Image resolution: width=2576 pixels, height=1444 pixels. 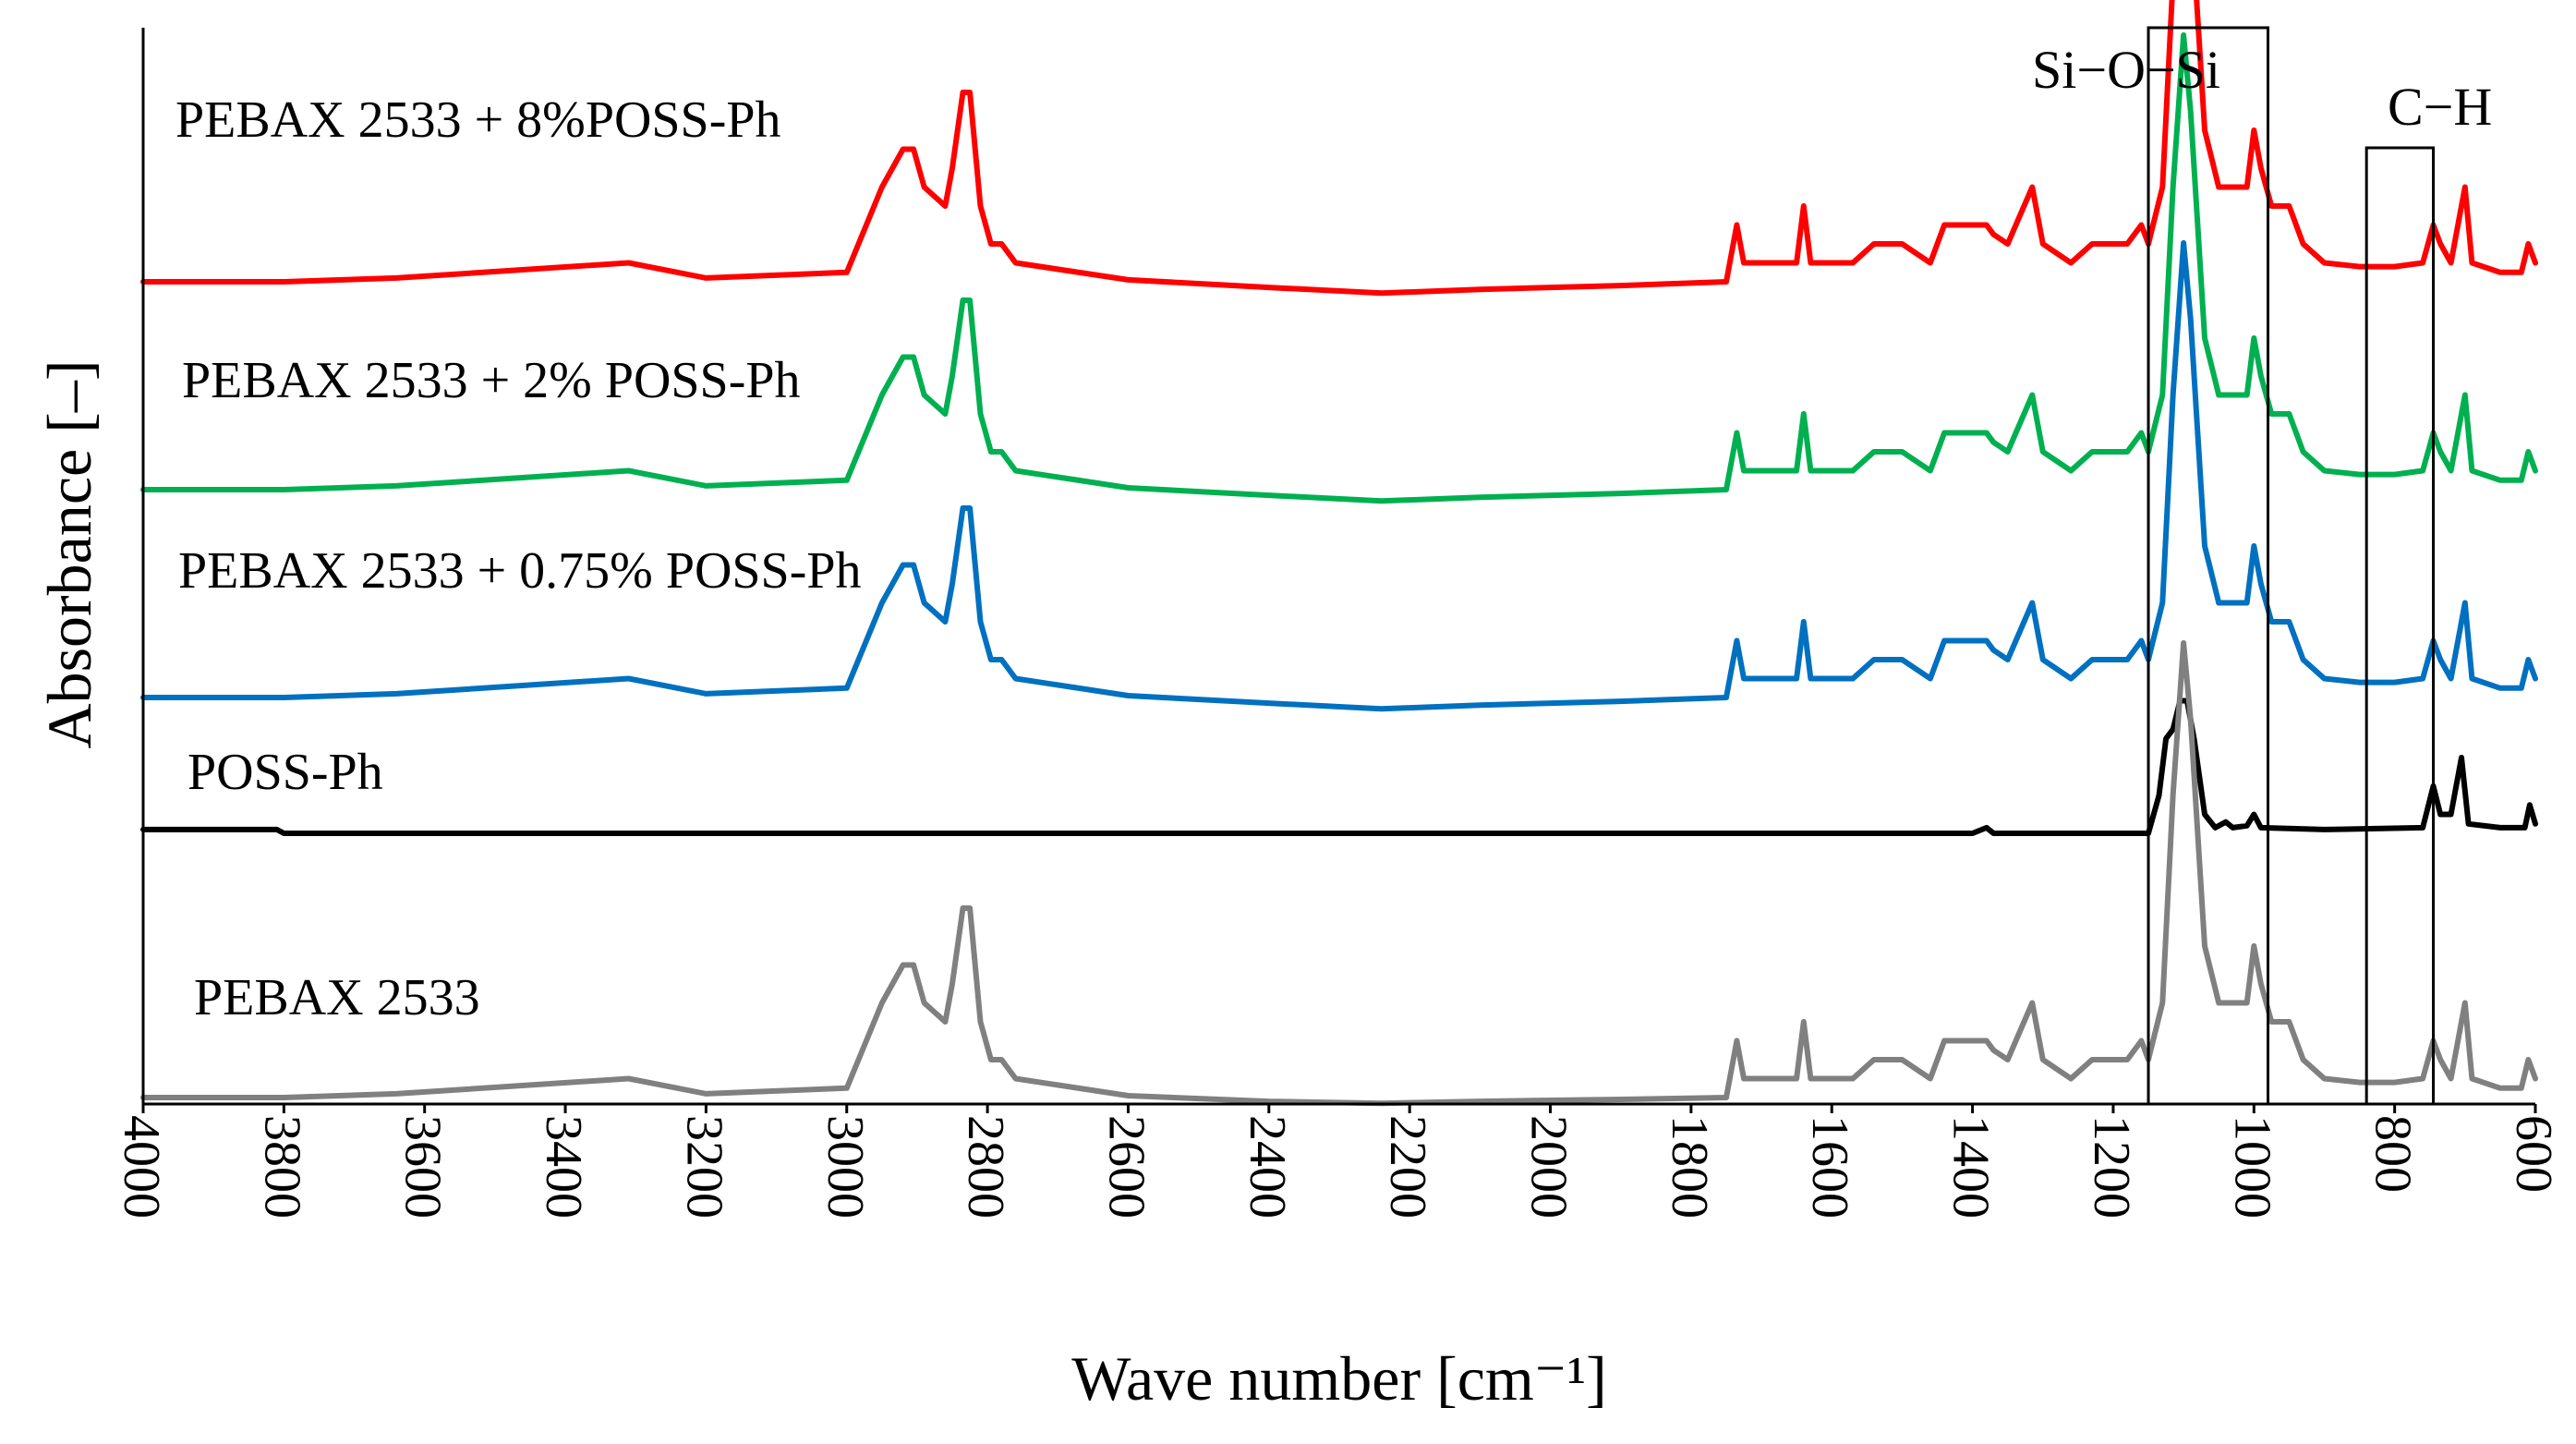 I want to click on series-label-pebax-2533-8-poss-ph: PEBAX 2533 + 8%POSS-Ph, so click(x=477, y=120).